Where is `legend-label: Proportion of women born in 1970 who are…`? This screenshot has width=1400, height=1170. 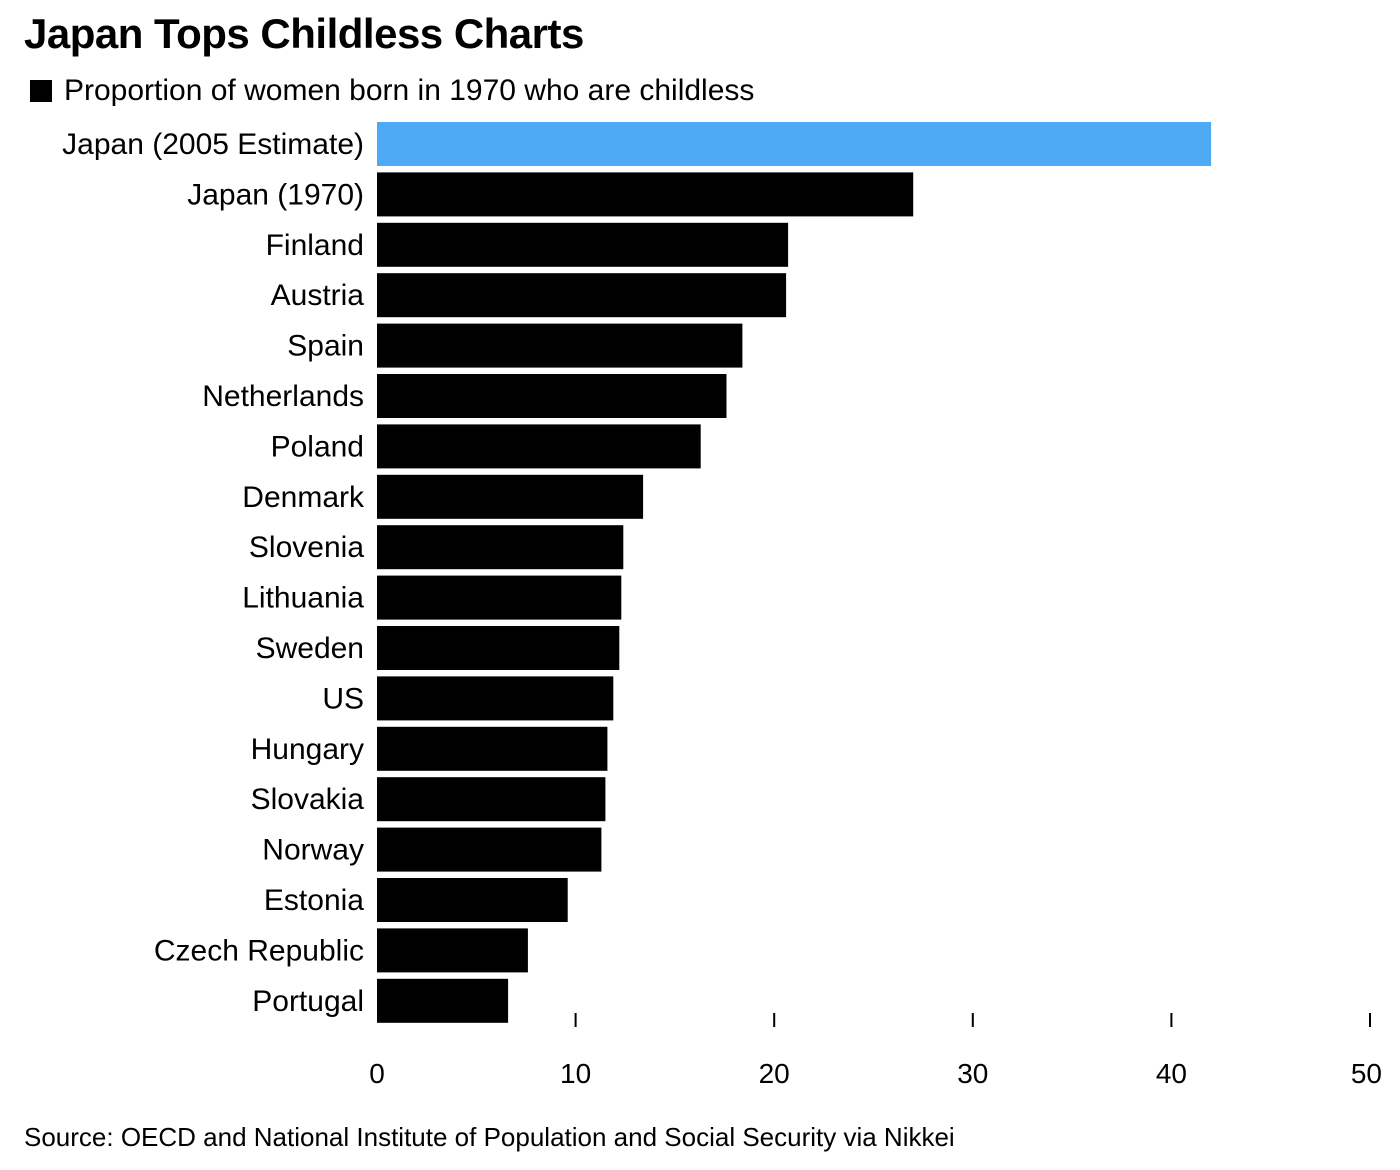
legend-label: Proportion of women born in 1970 who are… is located at coordinates (409, 90).